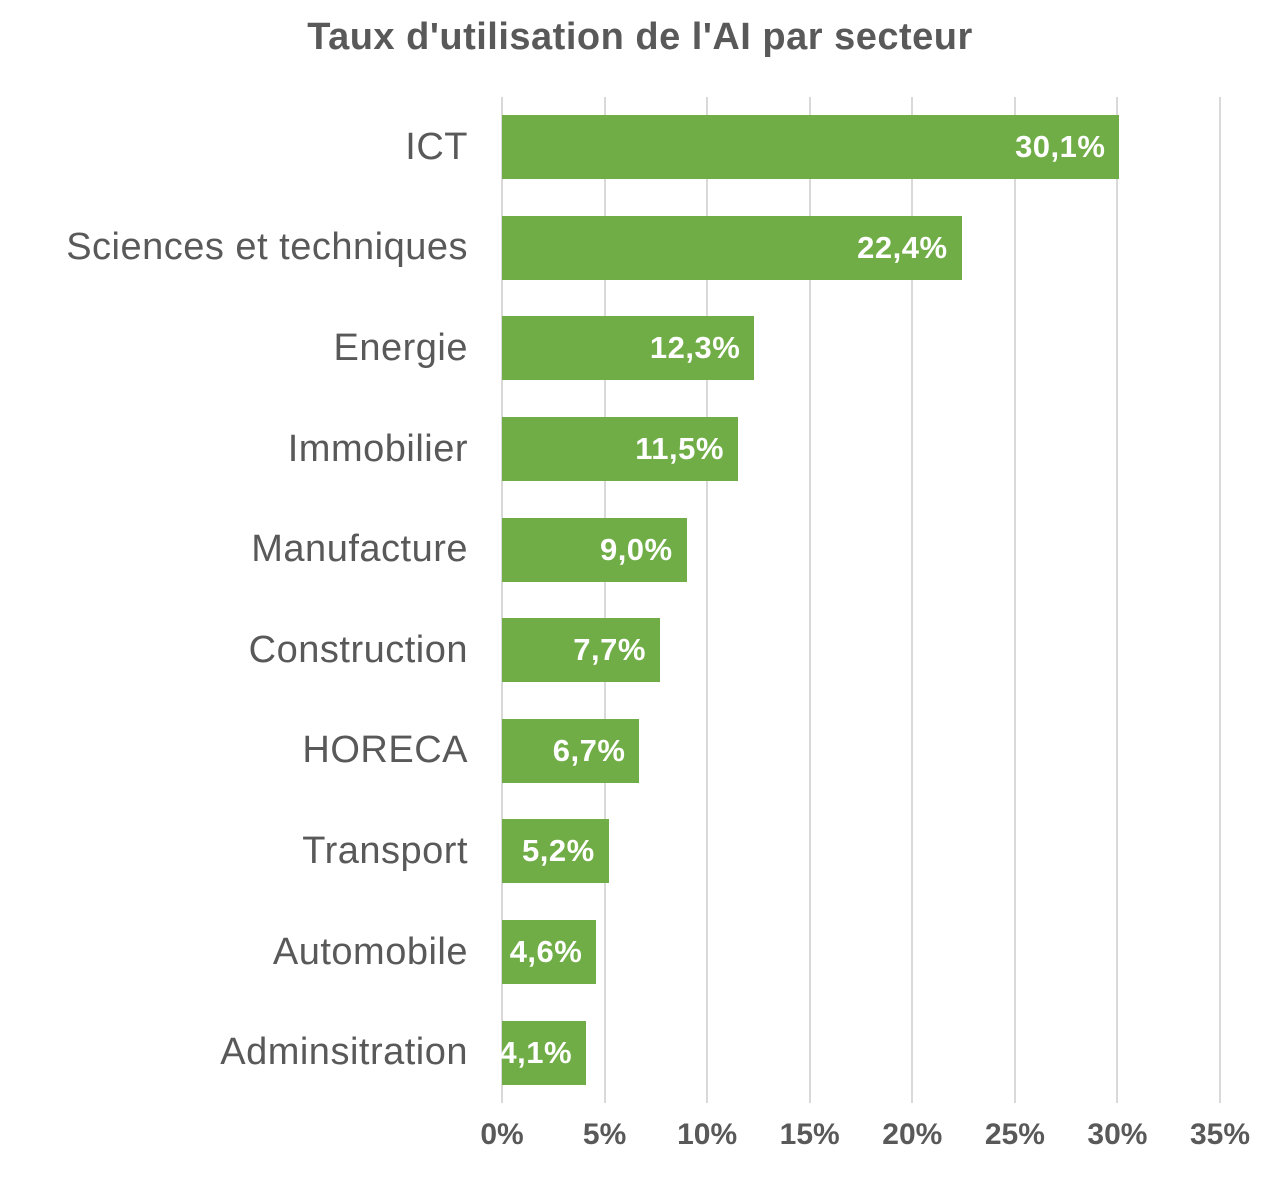 The height and width of the screenshot is (1185, 1280). Describe the element at coordinates (385, 750) in the screenshot. I see `category-label: HORECA` at that location.